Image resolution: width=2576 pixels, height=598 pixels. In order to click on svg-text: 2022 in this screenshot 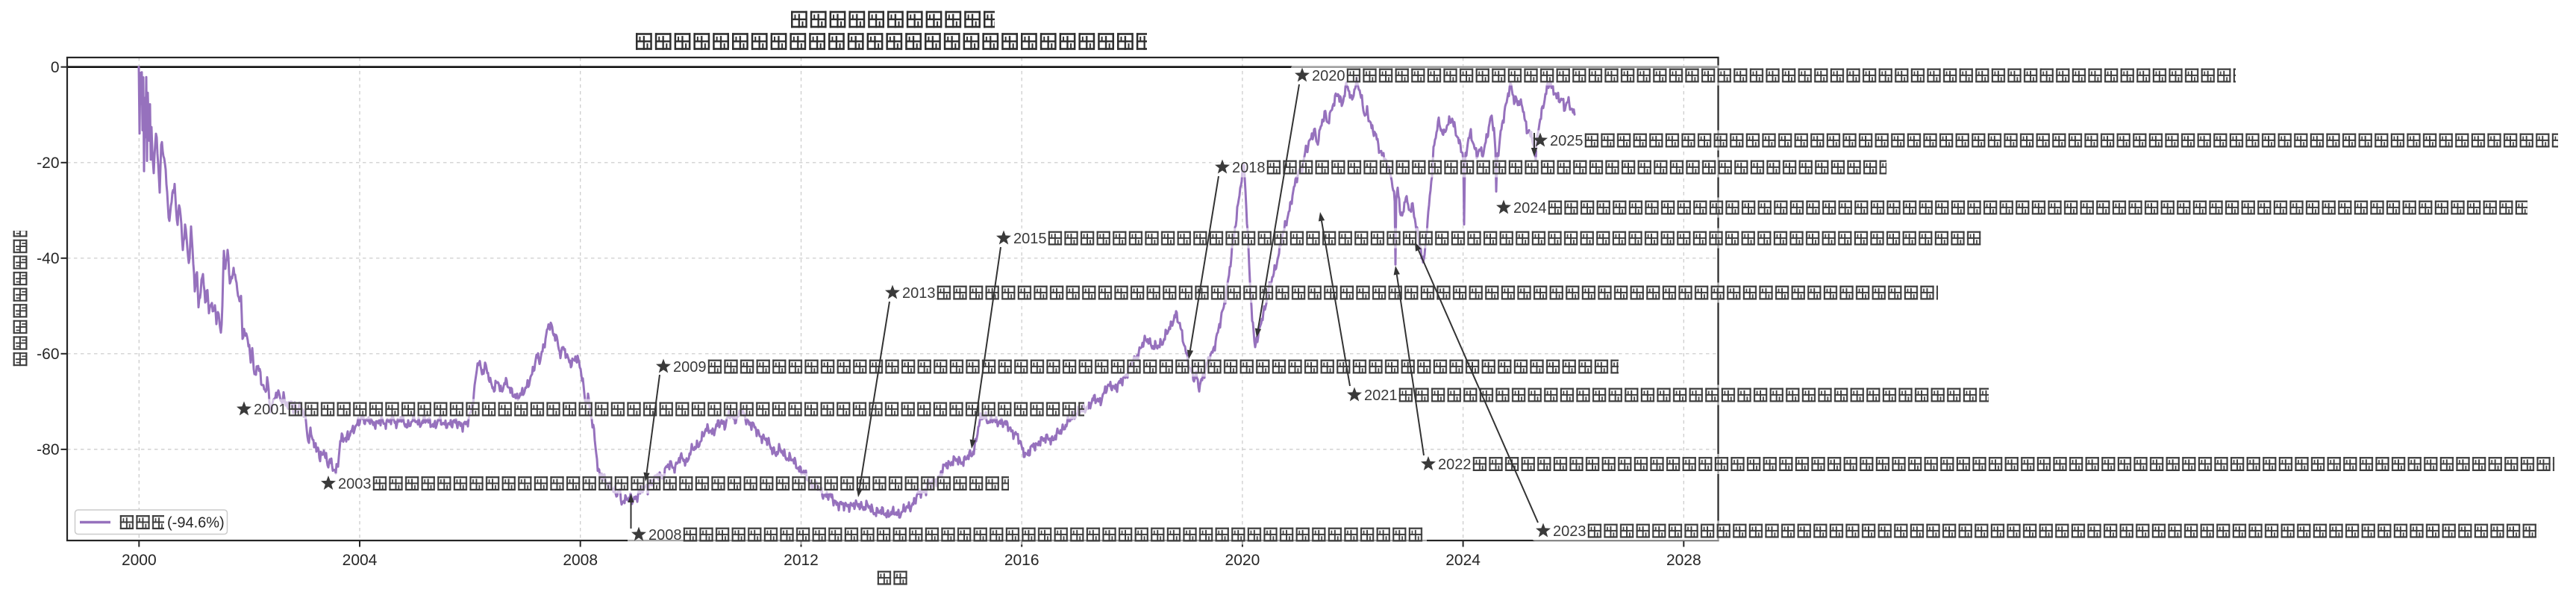, I will do `click(1455, 465)`.